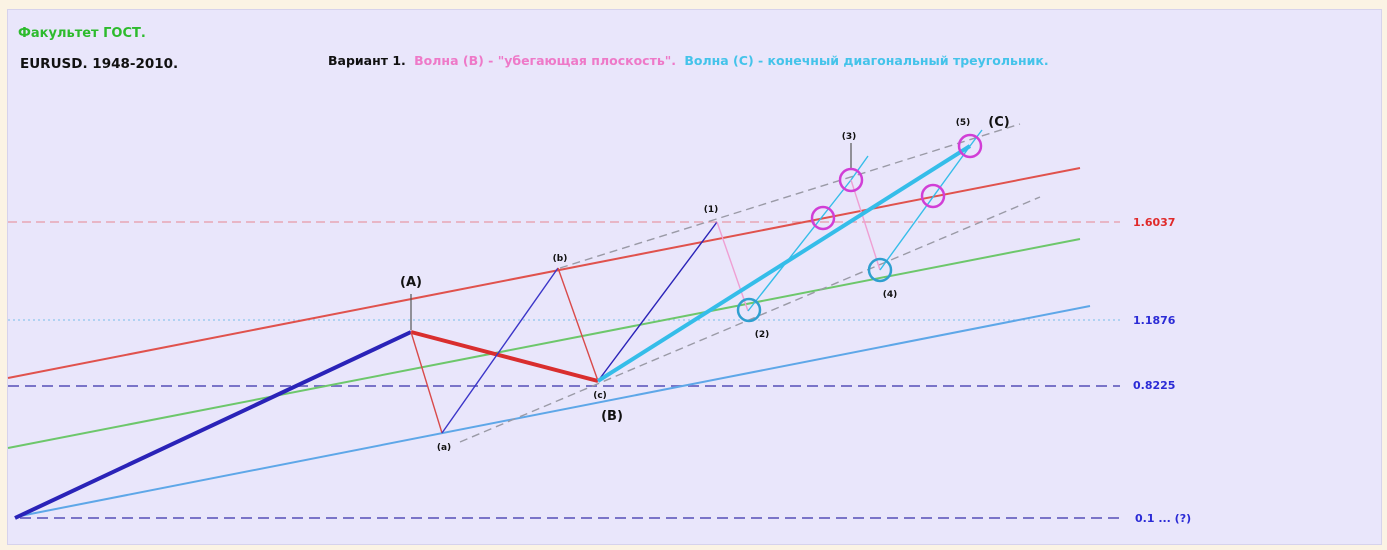 This screenshot has height=550, width=1387. Describe the element at coordinates (82, 33) in the screenshot. I see `faculty-title: Факультет ГОСТ.` at that location.